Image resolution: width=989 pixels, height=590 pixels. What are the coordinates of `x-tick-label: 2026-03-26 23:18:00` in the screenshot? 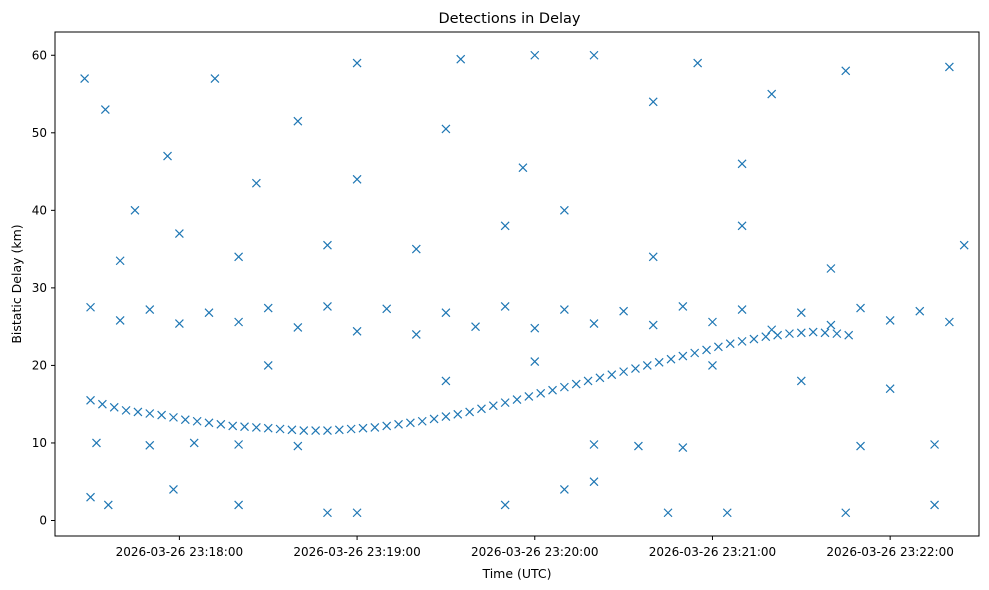 It's located at (179, 552).